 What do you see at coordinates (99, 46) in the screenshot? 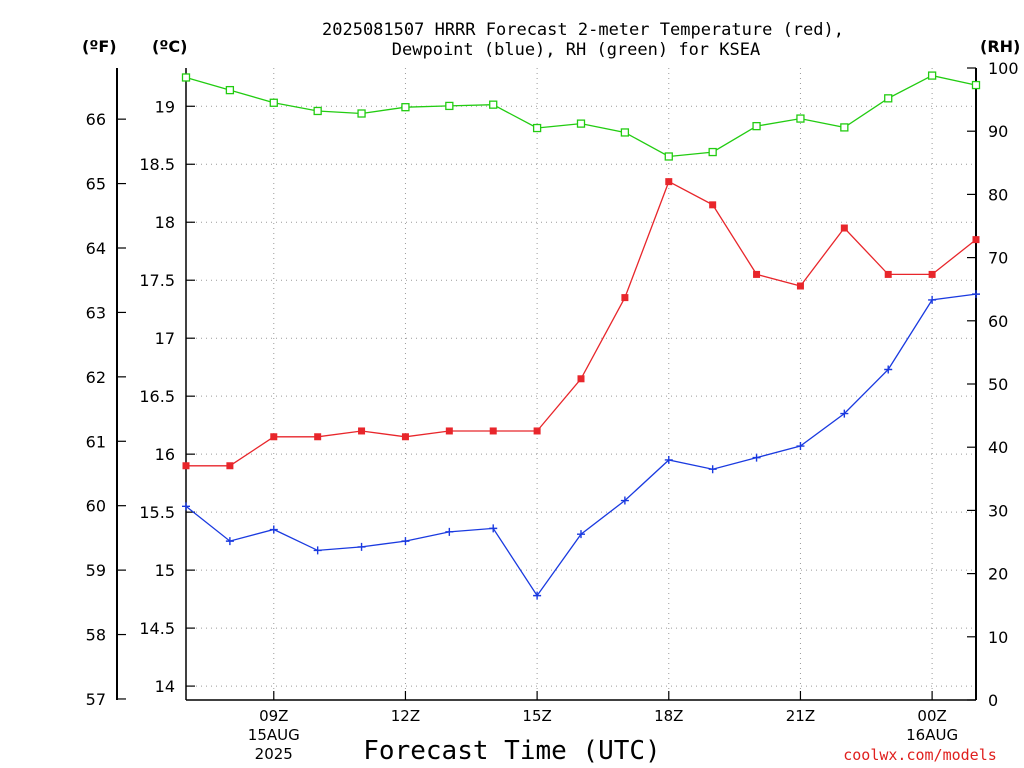
I see `fahrenheit-unit-label: (ºF)` at bounding box center [99, 46].